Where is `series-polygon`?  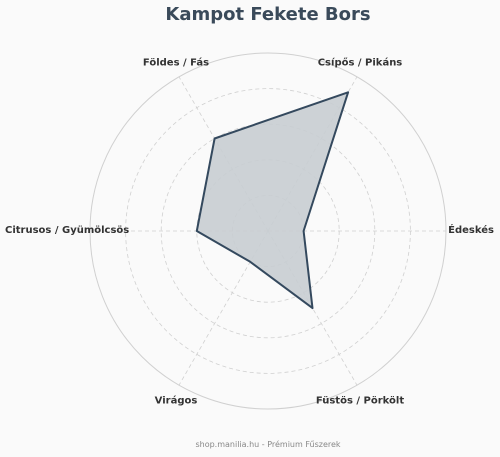
series-polygon is located at coordinates (272, 200).